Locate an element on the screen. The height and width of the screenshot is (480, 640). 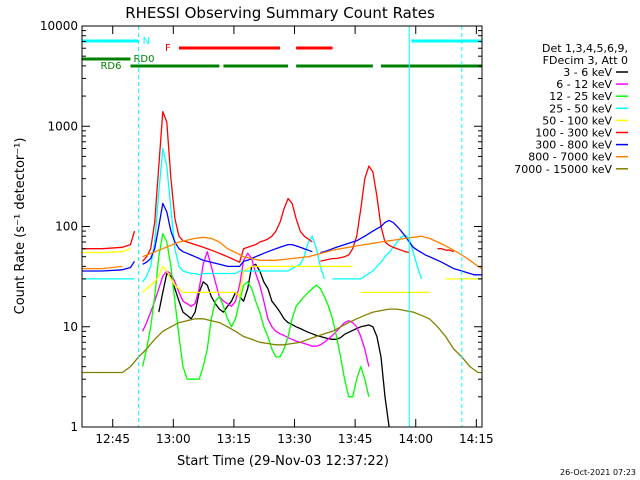
legend-item-1: 3 - 6 keV is located at coordinates (595, 72).